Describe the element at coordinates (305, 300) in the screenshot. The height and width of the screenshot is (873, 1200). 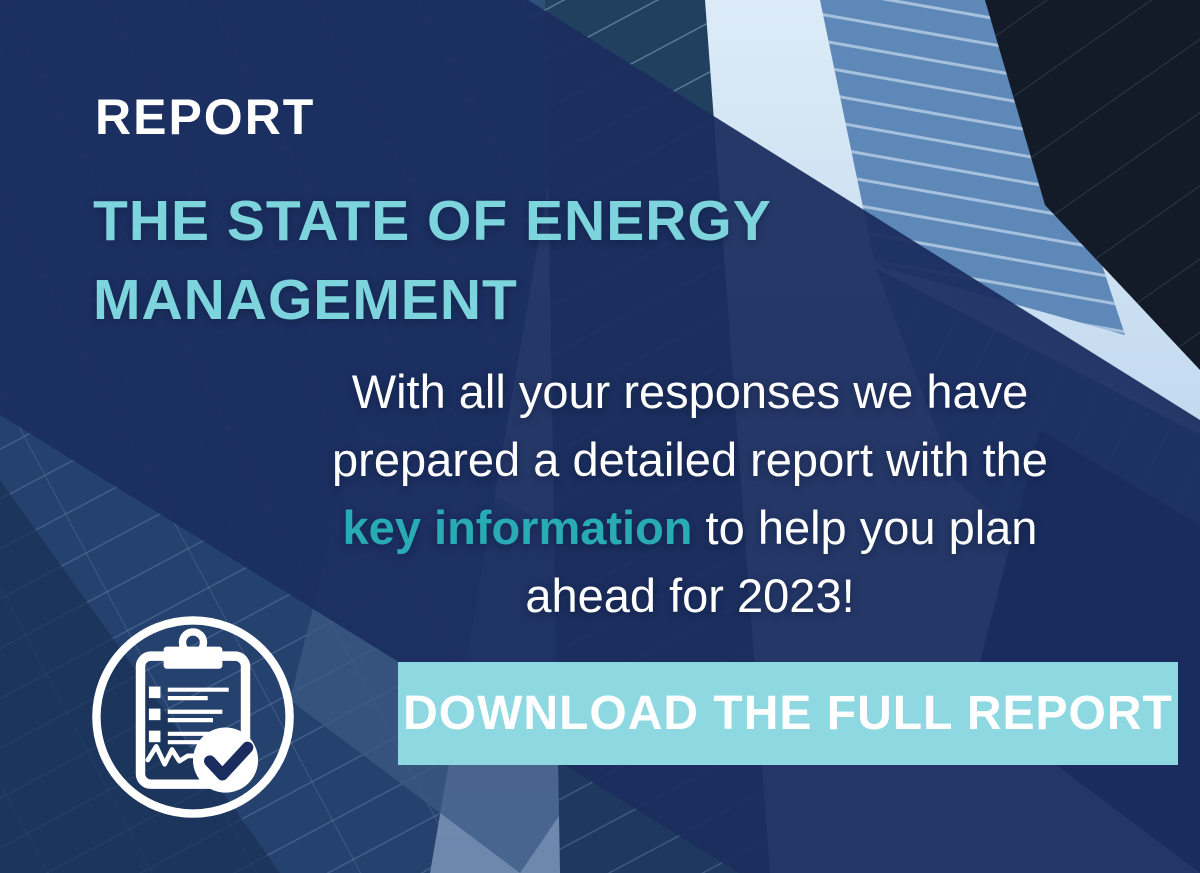
I see `title-line-2: MANAGEMENT` at that location.